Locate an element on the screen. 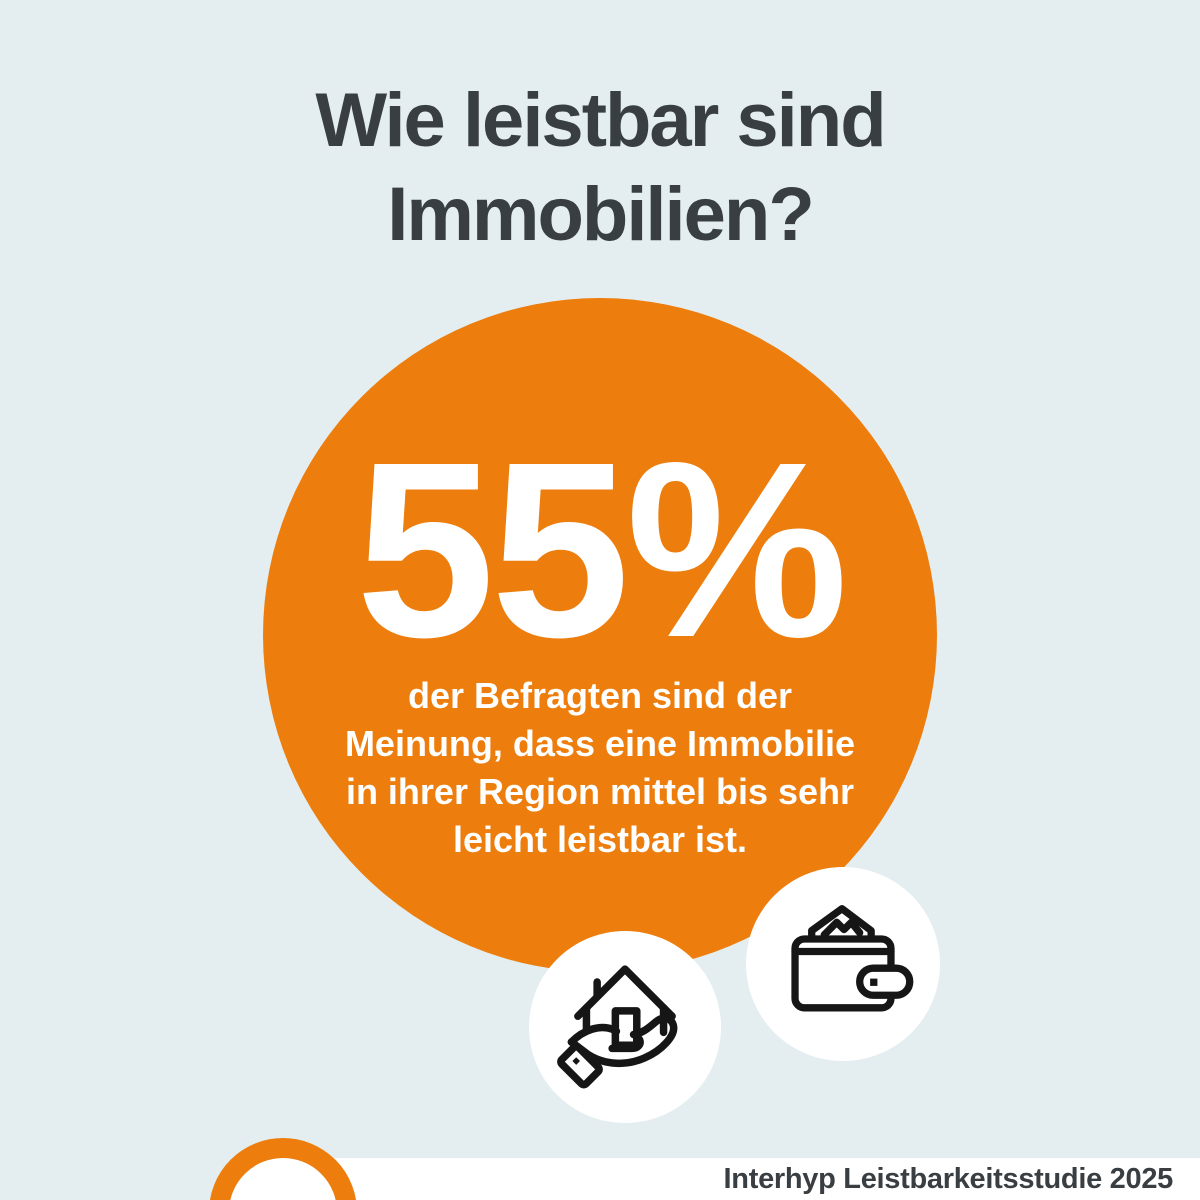 This screenshot has width=1200, height=1200. house-in-hand-badge is located at coordinates (625, 1027).